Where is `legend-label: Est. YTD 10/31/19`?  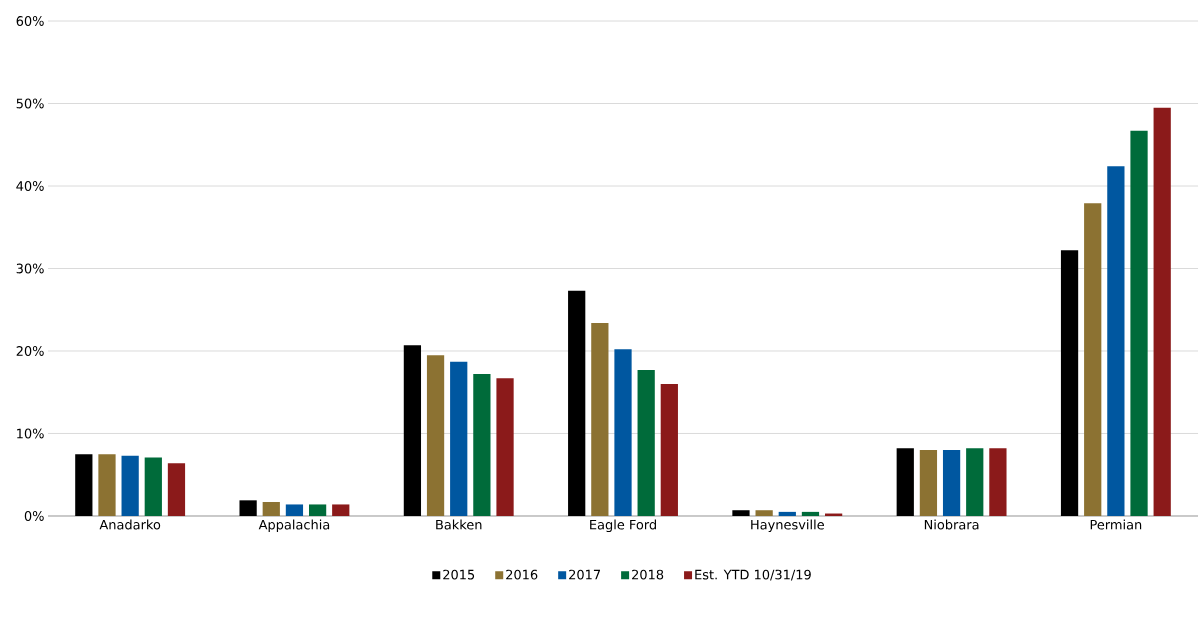
legend-label: Est. YTD 10/31/19 is located at coordinates (753, 575).